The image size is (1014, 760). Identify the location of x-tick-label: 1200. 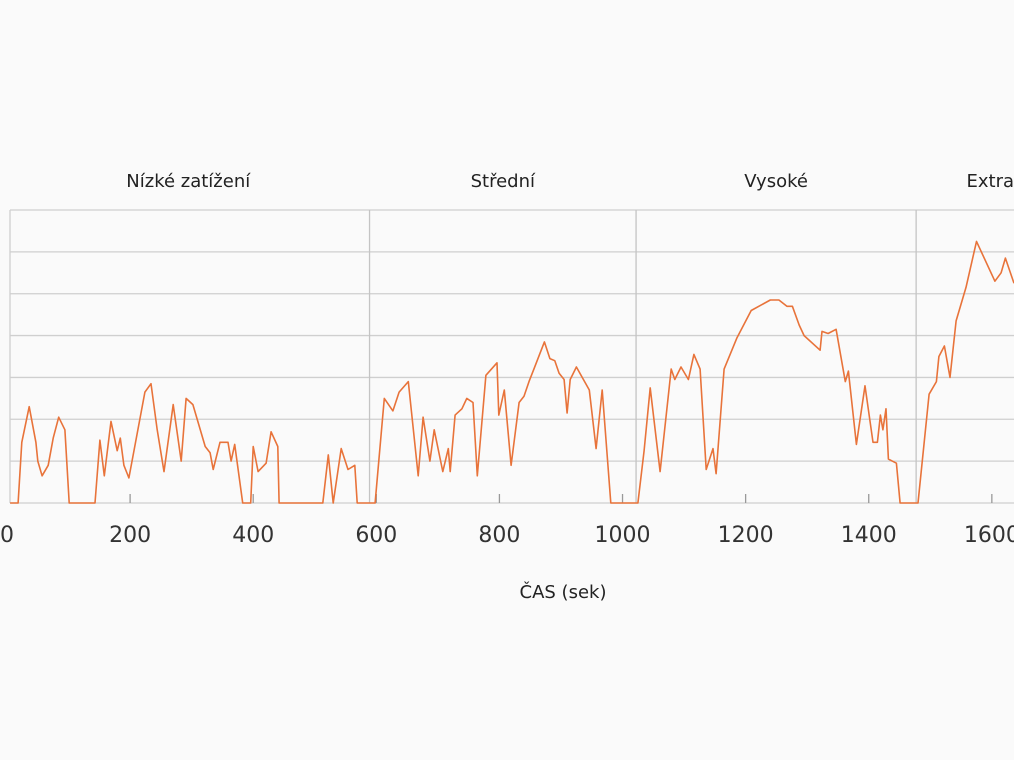
(746, 535).